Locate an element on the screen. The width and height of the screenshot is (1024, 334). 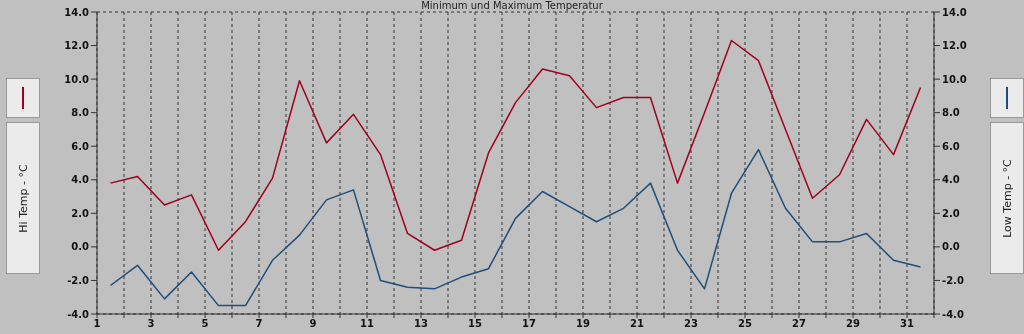
x-tick-label: 25 is located at coordinates (745, 324).